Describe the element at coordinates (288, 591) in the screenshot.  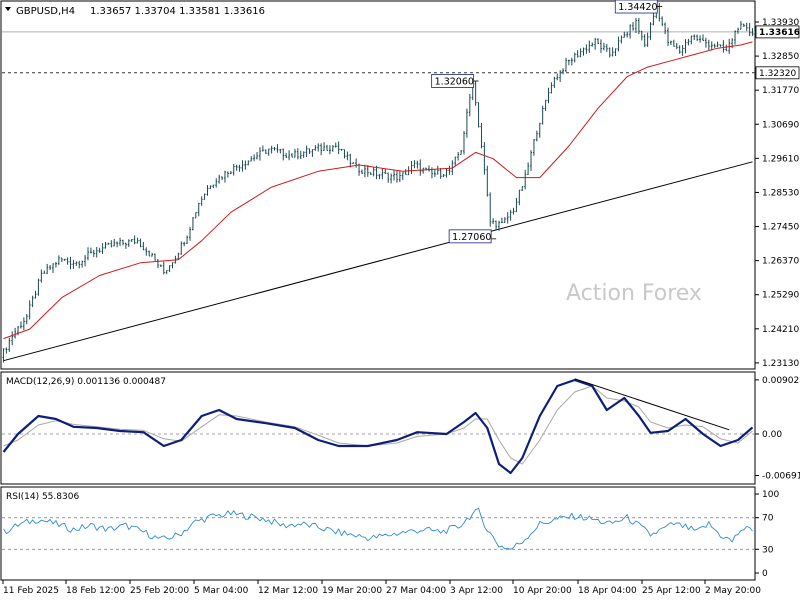
I see `x-tick-label: 12 Mar 12:00` at that location.